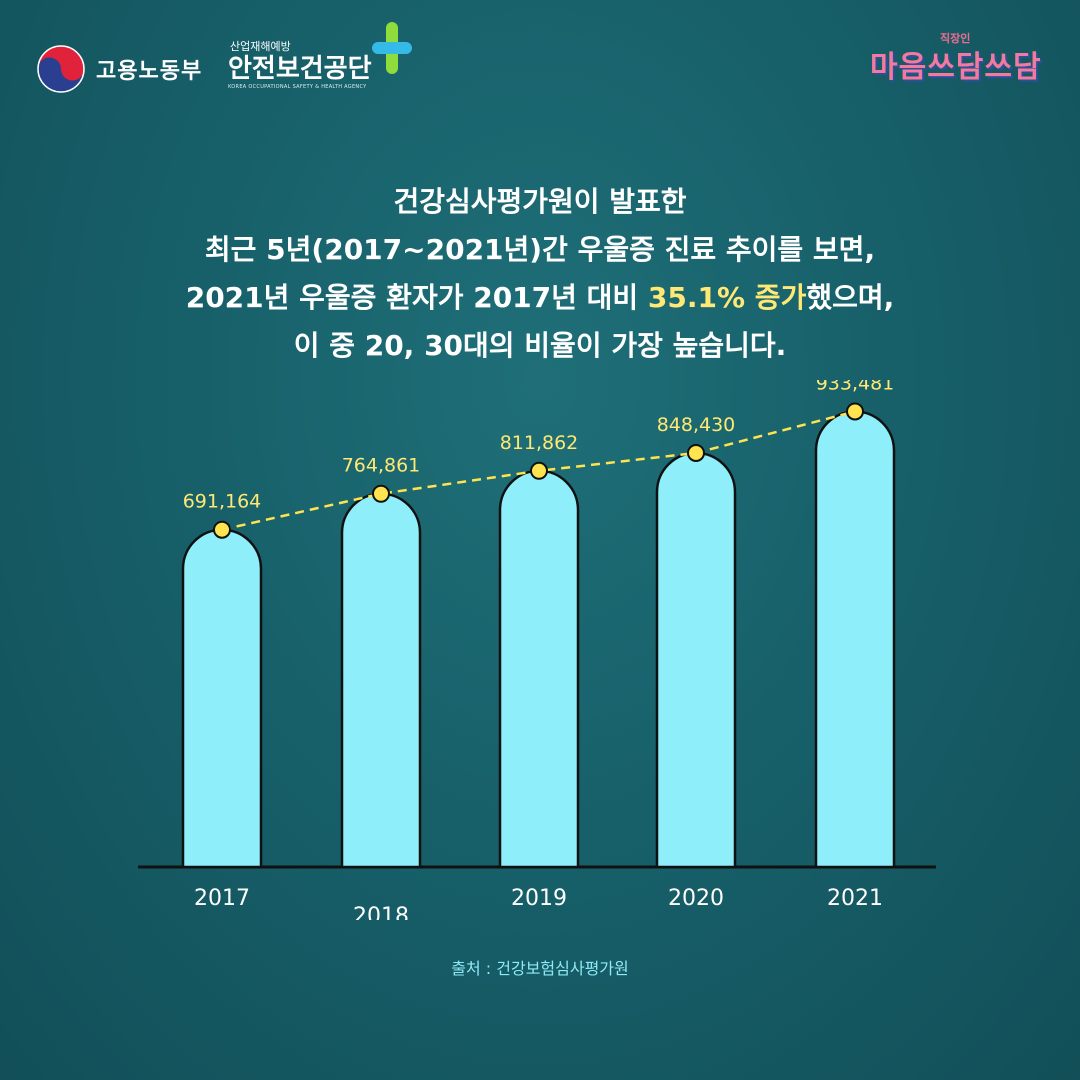  Describe the element at coordinates (381, 912) in the screenshot. I see `category-label-2018: 2018` at that location.